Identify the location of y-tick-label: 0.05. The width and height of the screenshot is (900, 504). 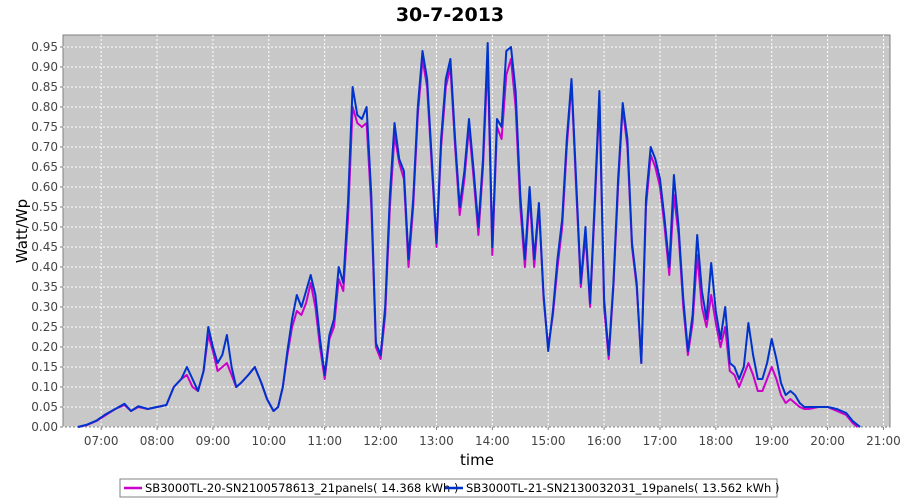
(44, 407).